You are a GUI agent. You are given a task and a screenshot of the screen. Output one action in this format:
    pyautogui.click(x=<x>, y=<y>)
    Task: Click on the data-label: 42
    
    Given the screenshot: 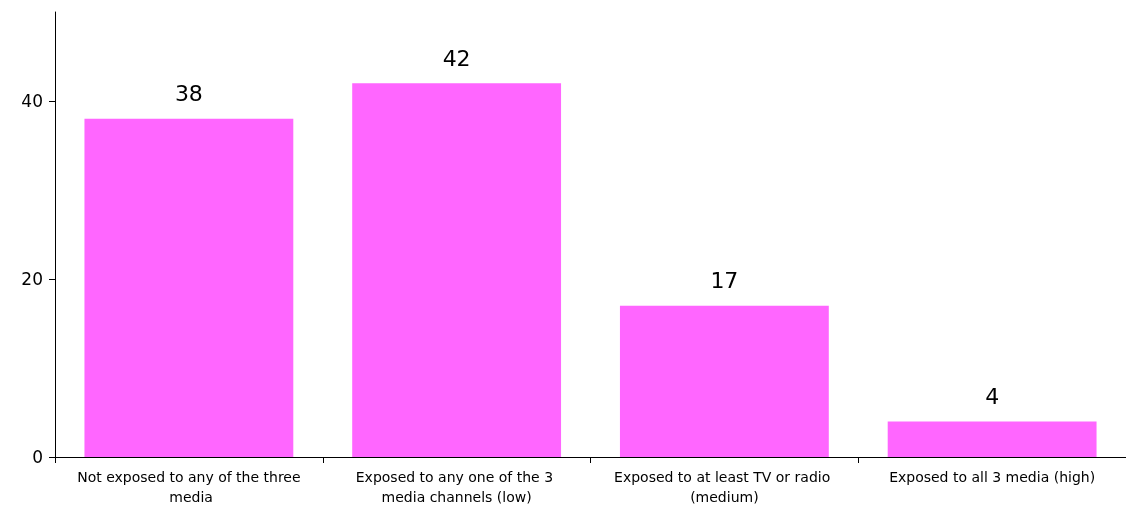 What is the action you would take?
    pyautogui.click(x=456, y=58)
    